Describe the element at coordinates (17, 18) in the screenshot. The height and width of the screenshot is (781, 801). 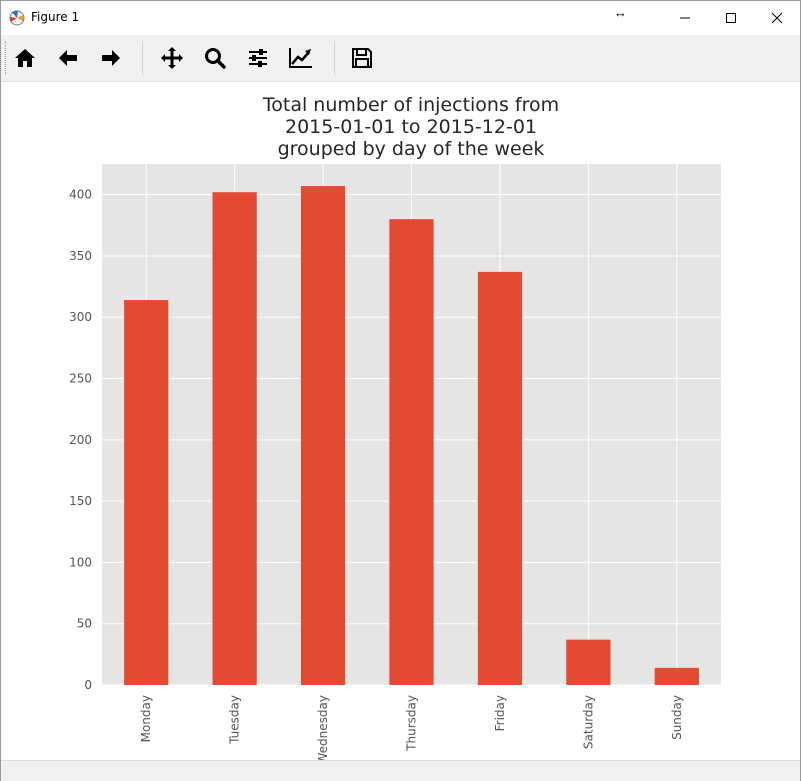
I see `matplotlib-app-icon` at that location.